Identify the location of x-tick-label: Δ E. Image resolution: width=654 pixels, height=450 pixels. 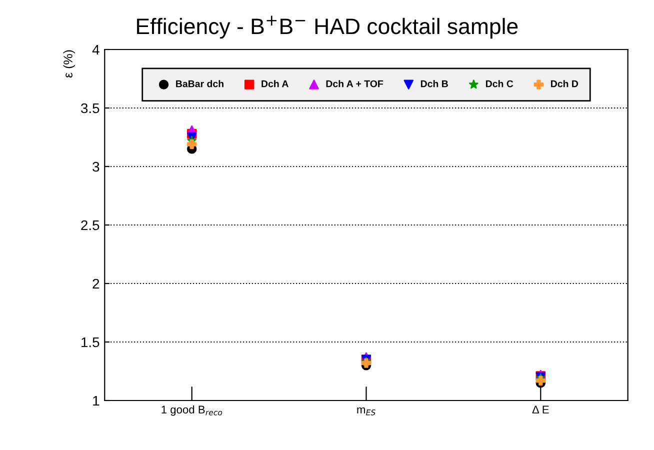
(540, 410).